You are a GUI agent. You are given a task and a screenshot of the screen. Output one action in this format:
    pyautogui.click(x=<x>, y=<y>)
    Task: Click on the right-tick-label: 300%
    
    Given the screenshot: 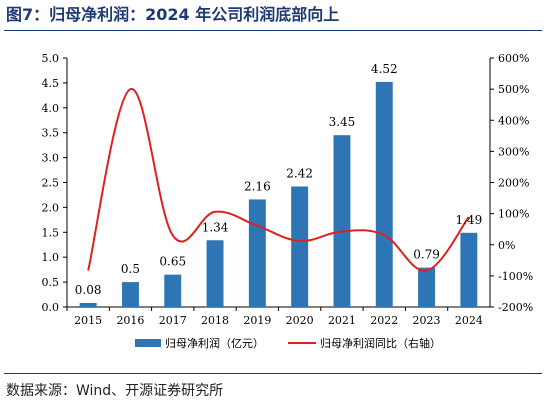 What is the action you would take?
    pyautogui.click(x=513, y=151)
    